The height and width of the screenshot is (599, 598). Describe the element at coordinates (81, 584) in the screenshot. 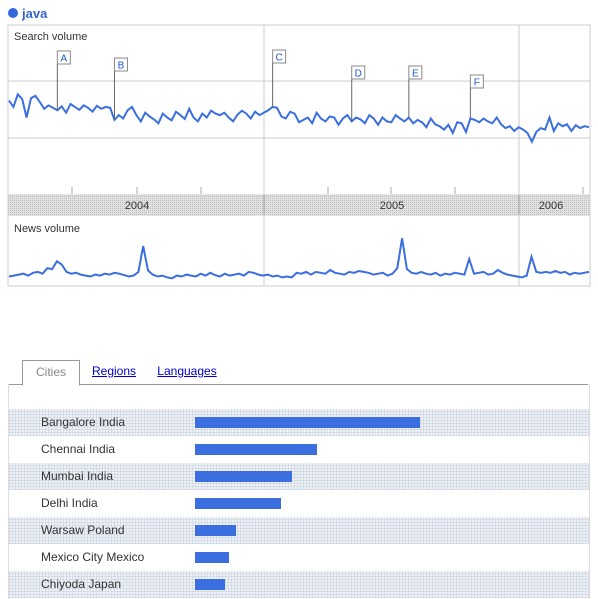

I see `city-name: Chiyoda Japan` at that location.